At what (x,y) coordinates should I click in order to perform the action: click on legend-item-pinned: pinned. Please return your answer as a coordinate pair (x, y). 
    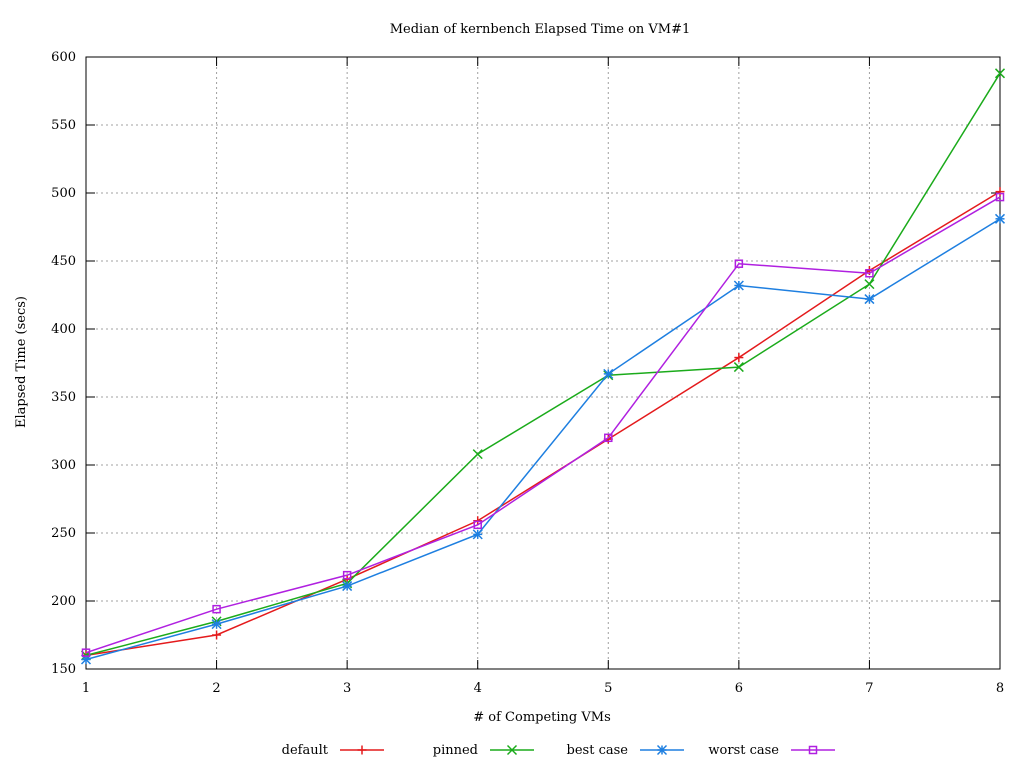
    Looking at the image, I should click on (483, 750).